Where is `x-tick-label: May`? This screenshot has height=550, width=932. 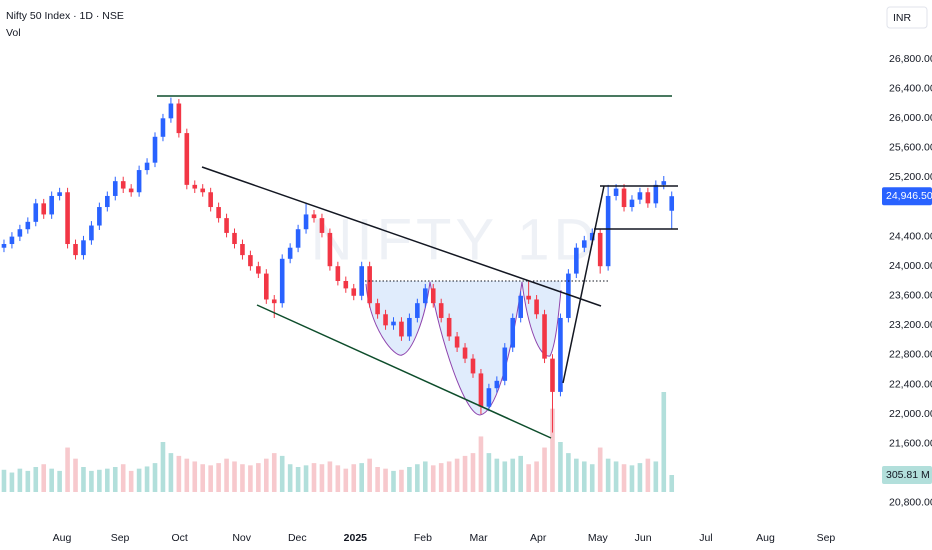 x-tick-label: May is located at coordinates (598, 538).